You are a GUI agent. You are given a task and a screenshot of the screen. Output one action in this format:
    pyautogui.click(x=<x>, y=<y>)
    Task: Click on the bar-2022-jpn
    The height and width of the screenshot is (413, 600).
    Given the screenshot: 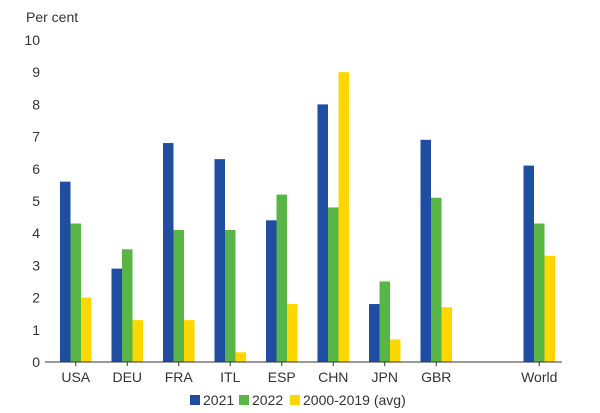 What is the action you would take?
    pyautogui.click(x=384, y=321)
    